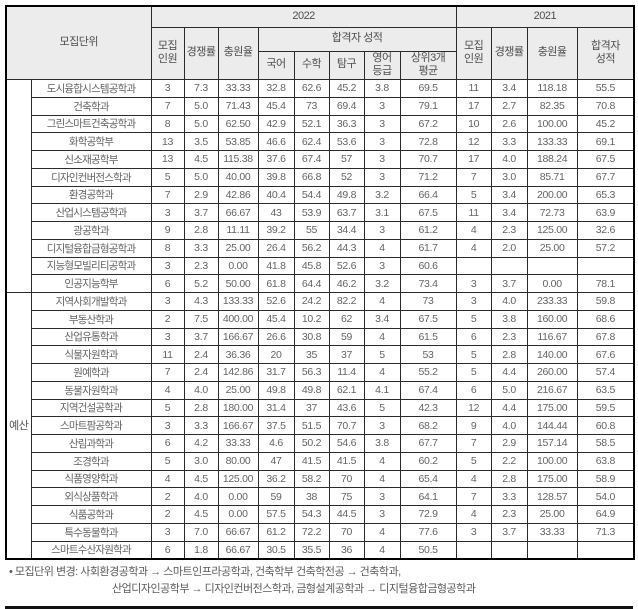  What do you see at coordinates (428, 65) in the screenshot?
I see `header-top3-average: 상위3개 평균` at bounding box center [428, 65].